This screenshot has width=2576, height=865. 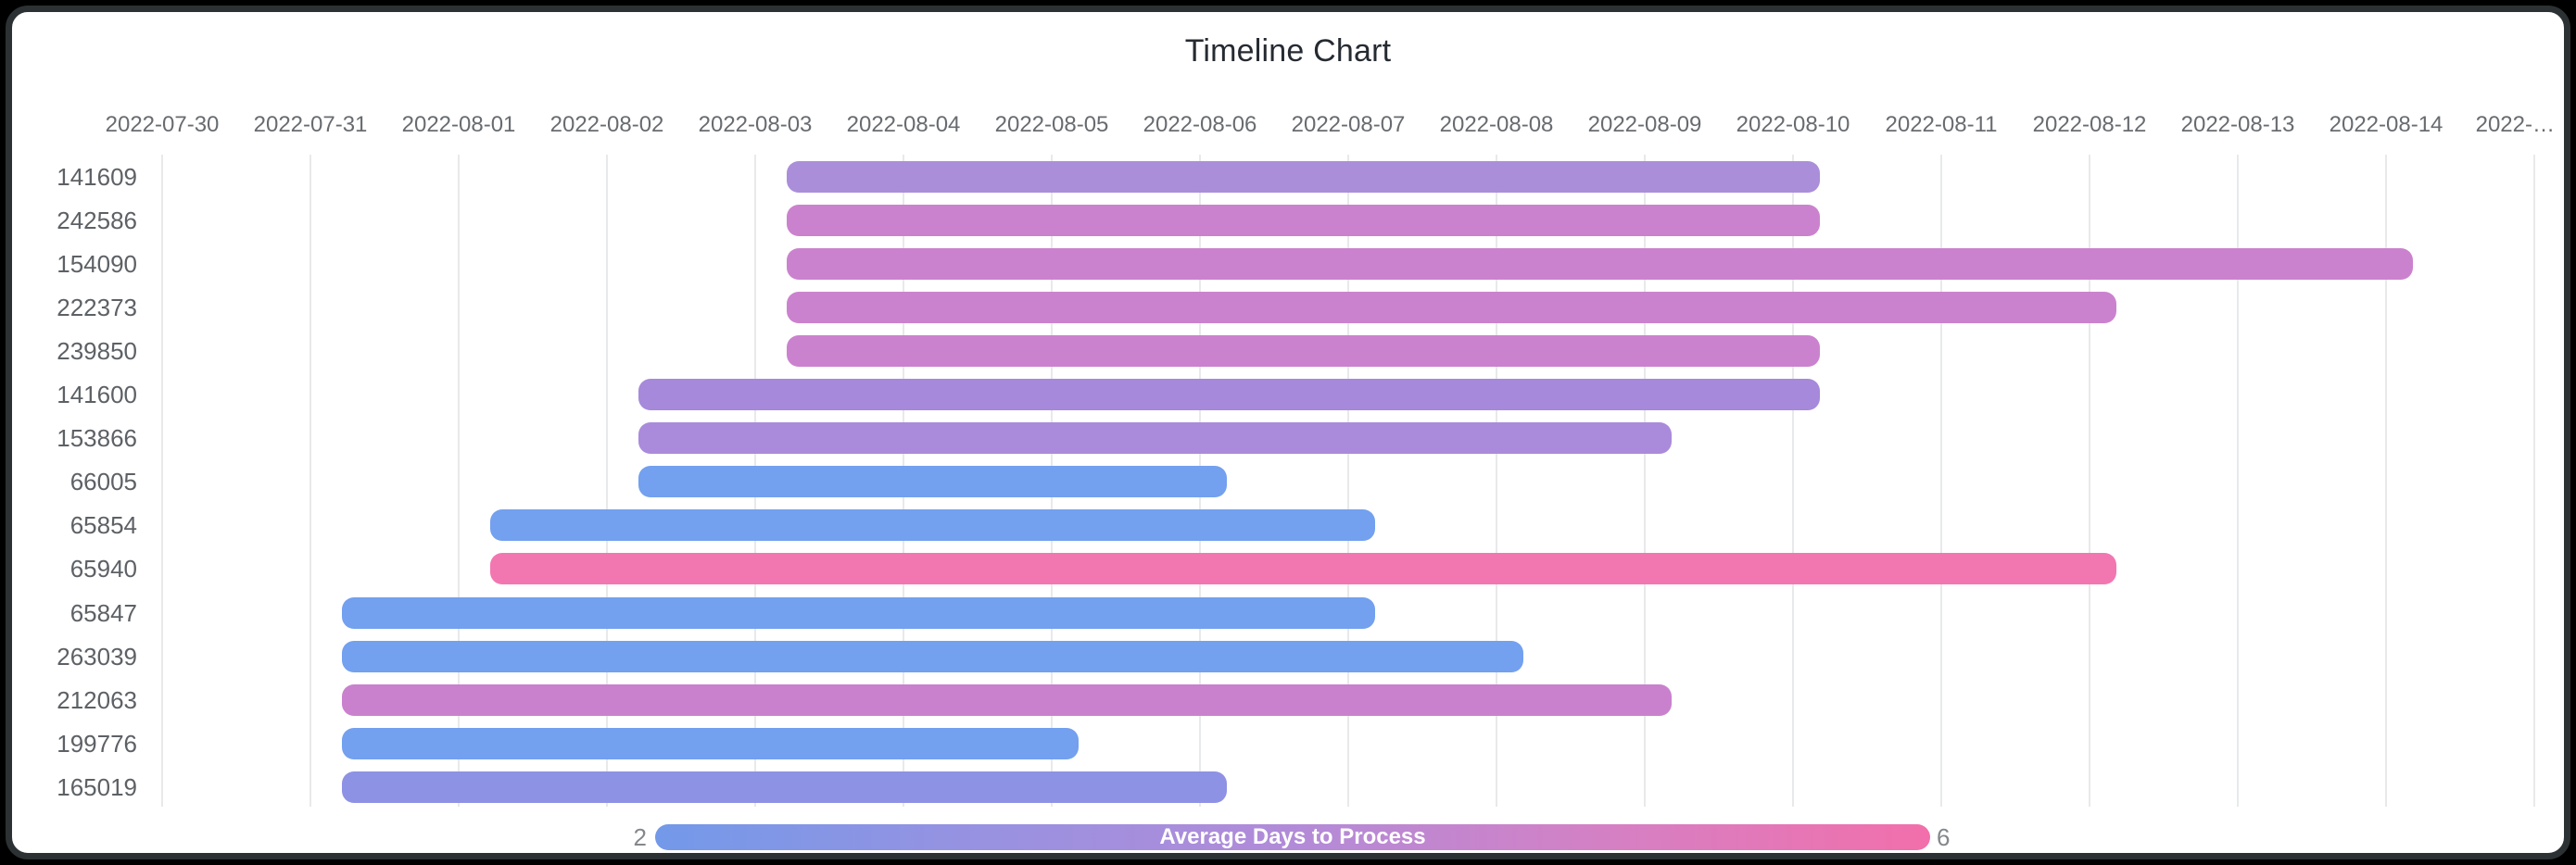 What do you see at coordinates (97, 350) in the screenshot?
I see `row-label: 239850` at bounding box center [97, 350].